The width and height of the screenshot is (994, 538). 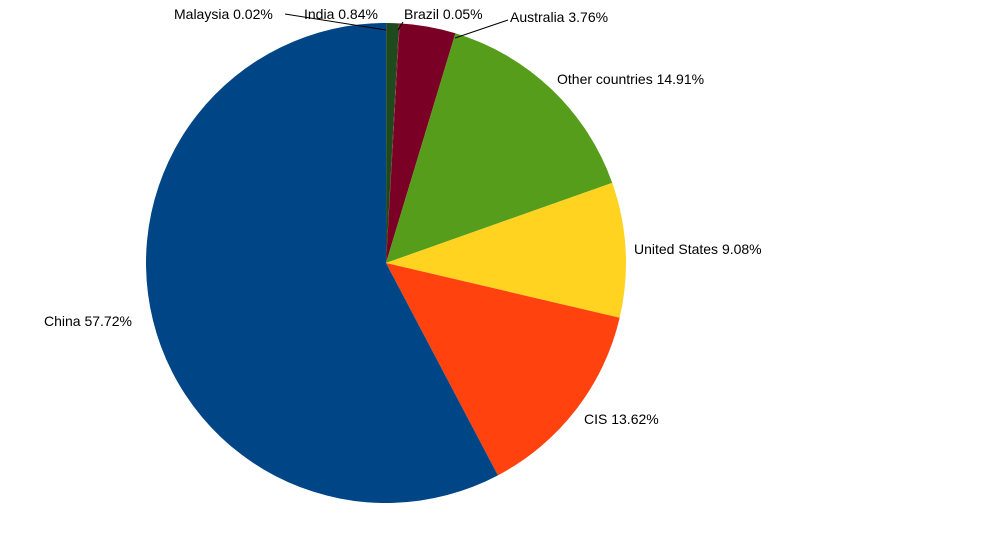 I want to click on slice-label-brazil: Brazil 0.05%, so click(x=443, y=14).